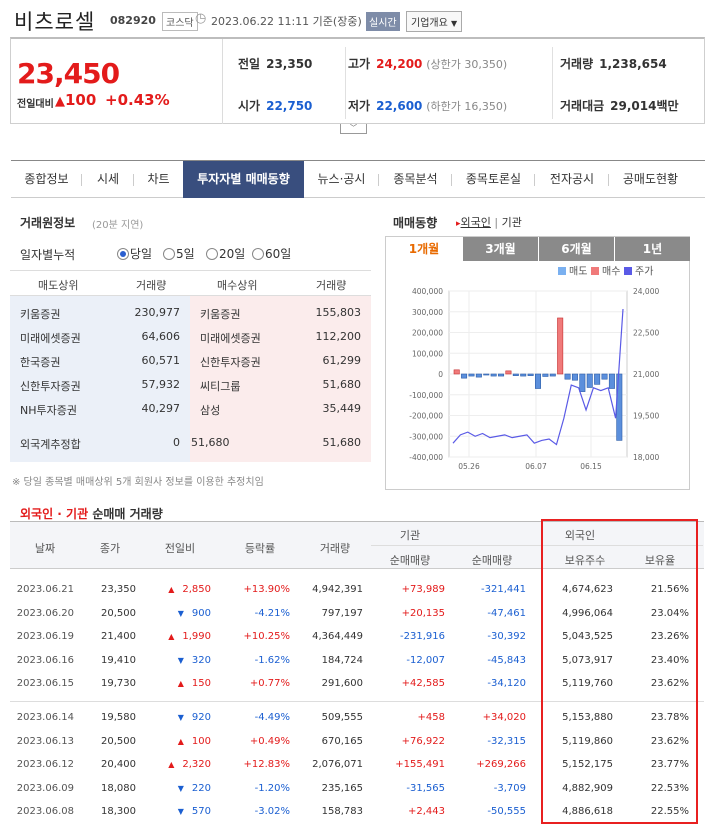  Describe the element at coordinates (503, 589) in the screenshot. I see `cell-foreign-net: -321,441` at that location.